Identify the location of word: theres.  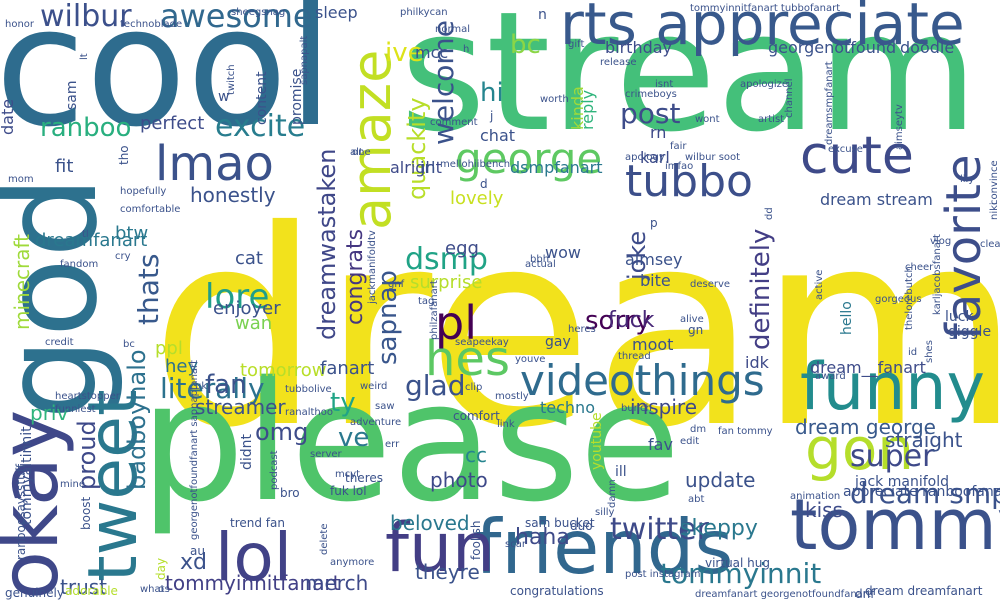
(364, 478).